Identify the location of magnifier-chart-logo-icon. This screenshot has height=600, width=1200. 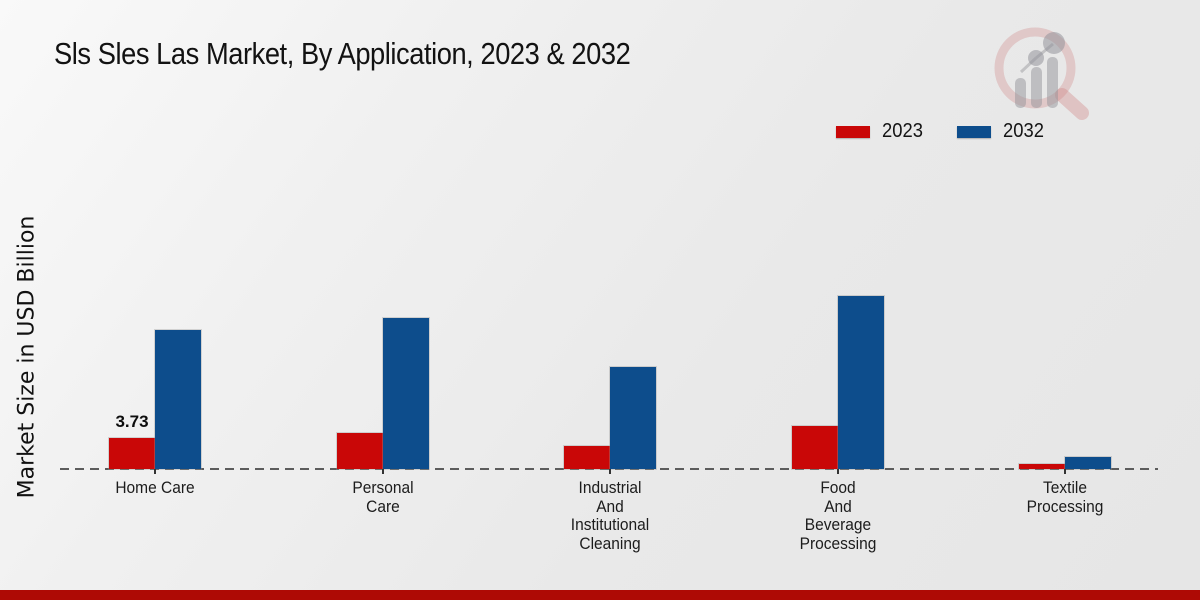
(1041, 73).